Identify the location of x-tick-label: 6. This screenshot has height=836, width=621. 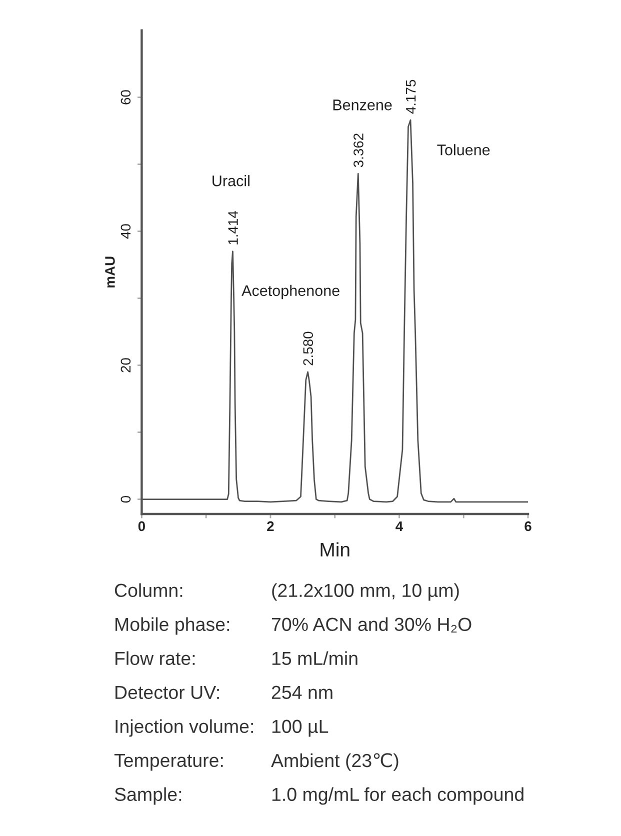
(528, 526).